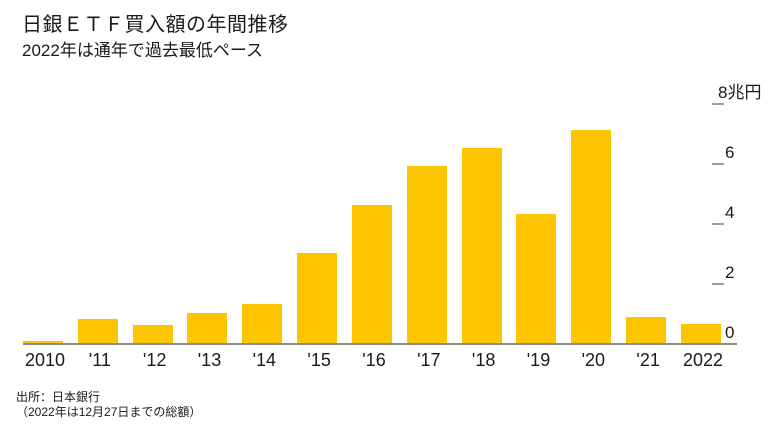  What do you see at coordinates (209, 360) in the screenshot?
I see `x-axis-label-13: '13` at bounding box center [209, 360].